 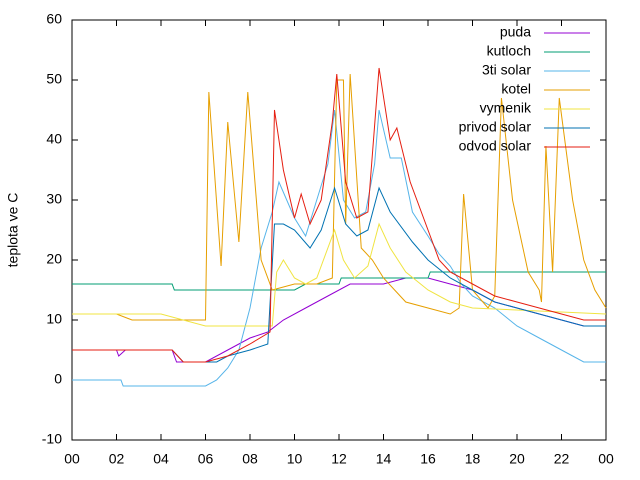 I want to click on legend-label: vymenik, so click(x=506, y=108).